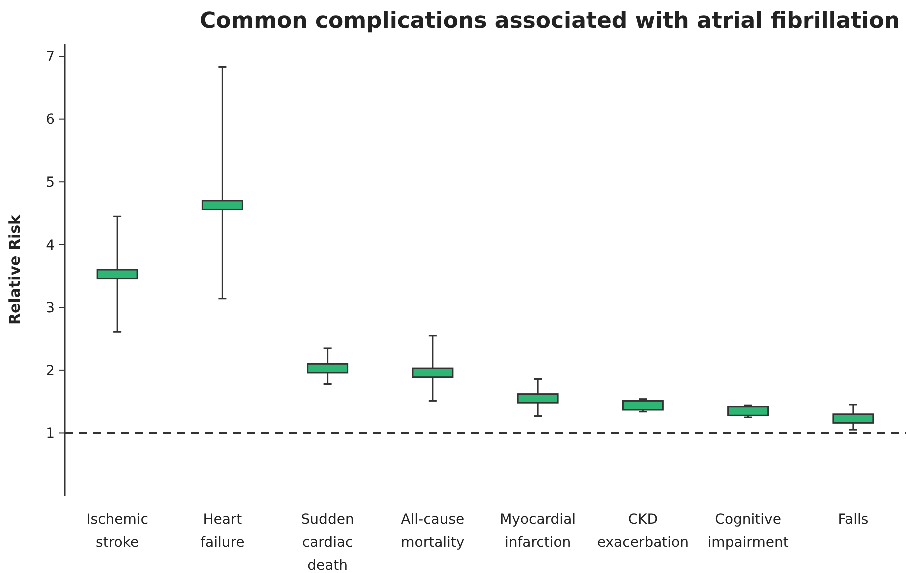 This screenshot has width=906, height=573. What do you see at coordinates (853, 520) in the screenshot?
I see `x-tick-label: Falls` at bounding box center [853, 520].